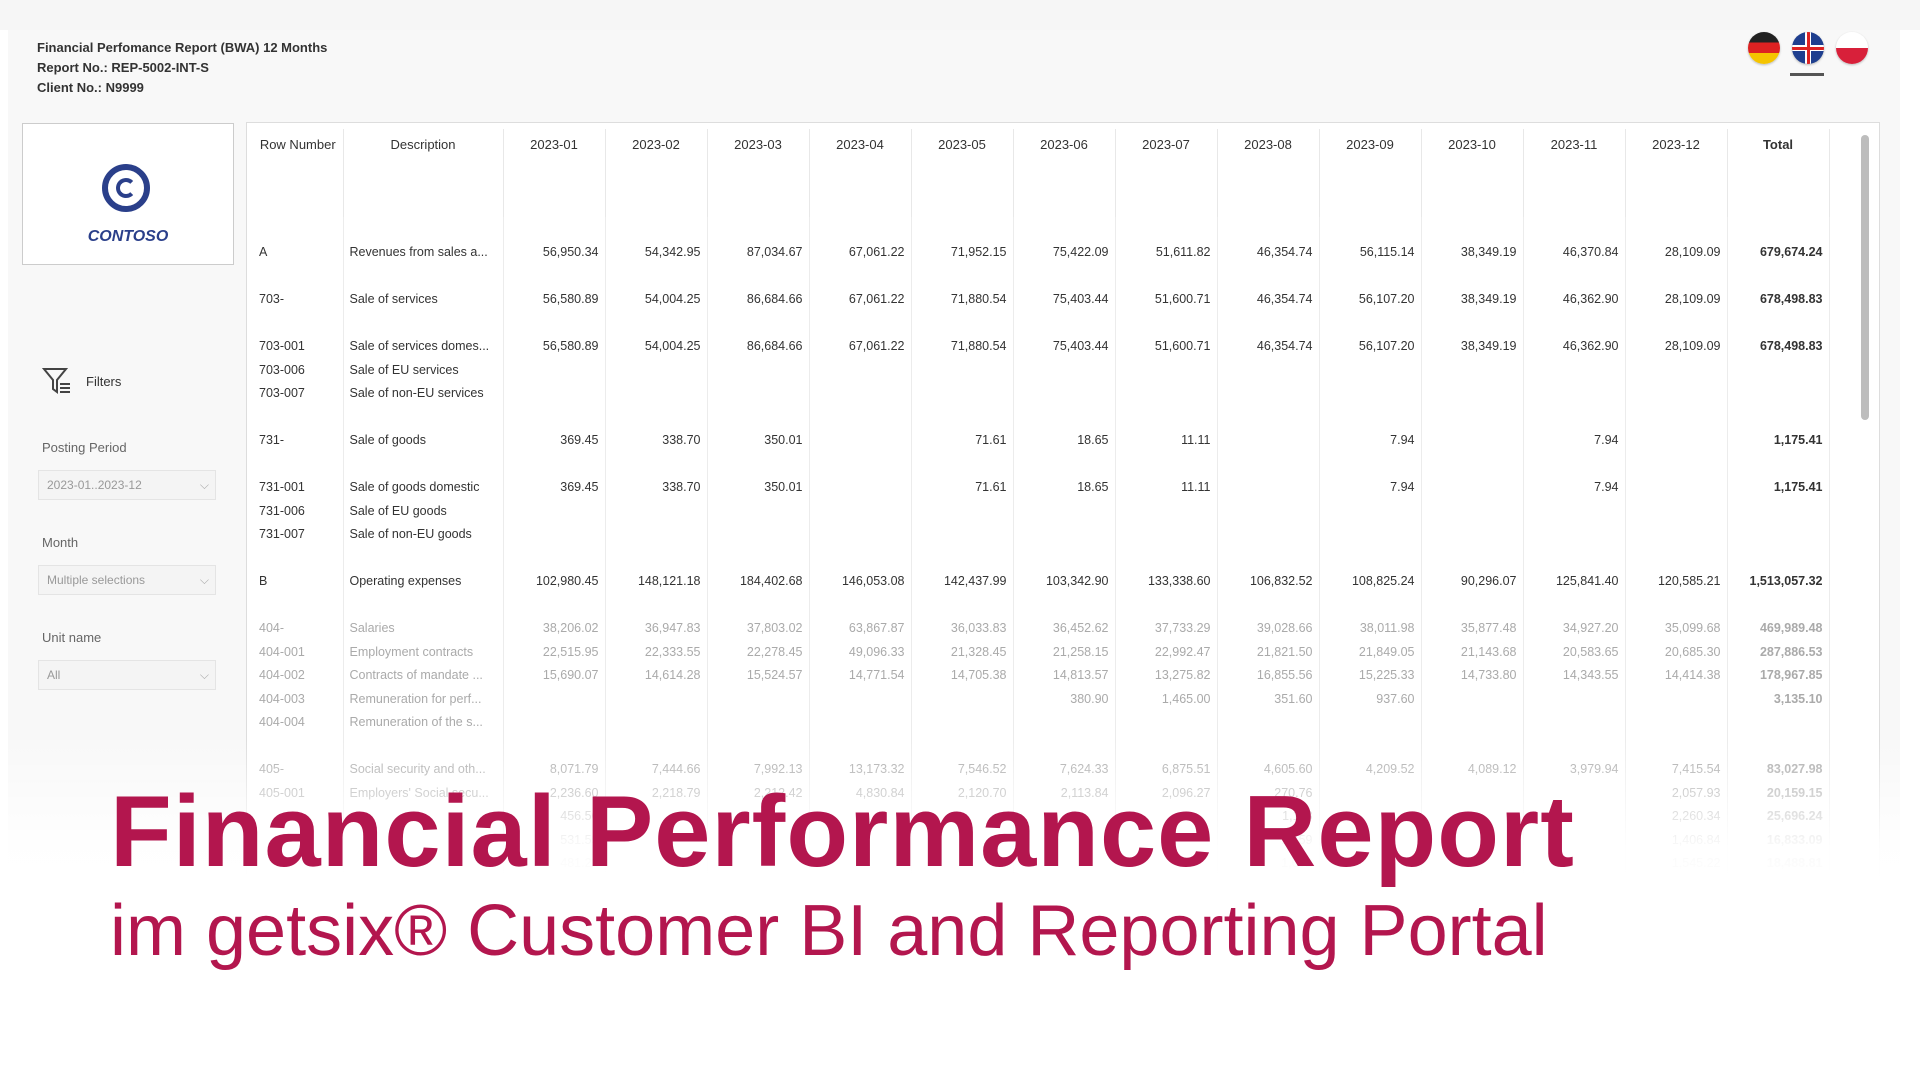 The image size is (1920, 1080). What do you see at coordinates (81, 381) in the screenshot?
I see `filters-toggle: Filters` at bounding box center [81, 381].